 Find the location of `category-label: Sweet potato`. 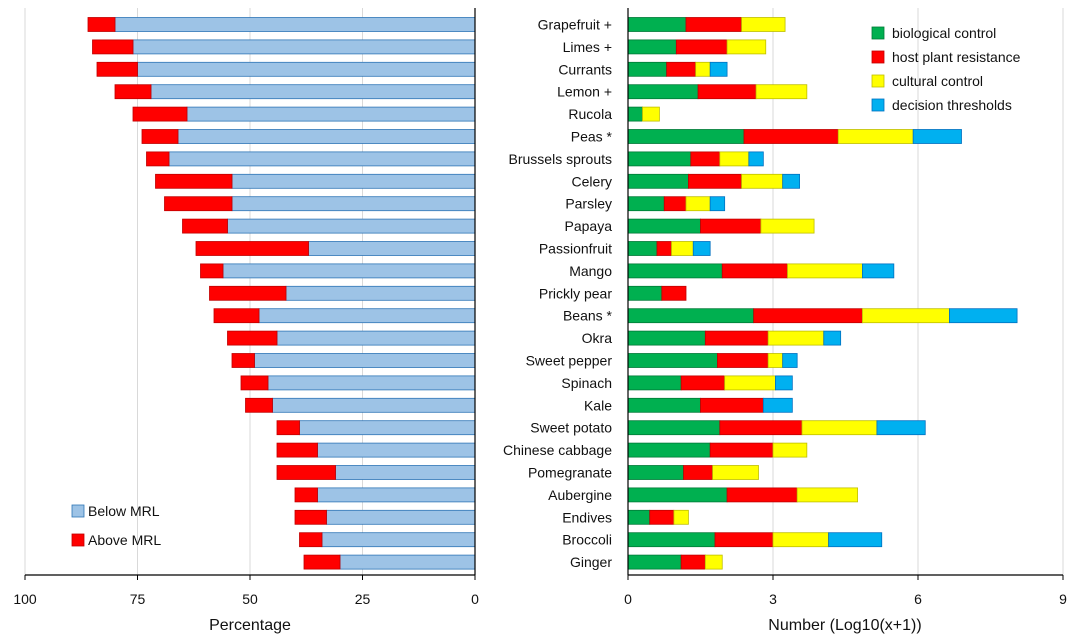

category-label: Sweet potato is located at coordinates (571, 428).